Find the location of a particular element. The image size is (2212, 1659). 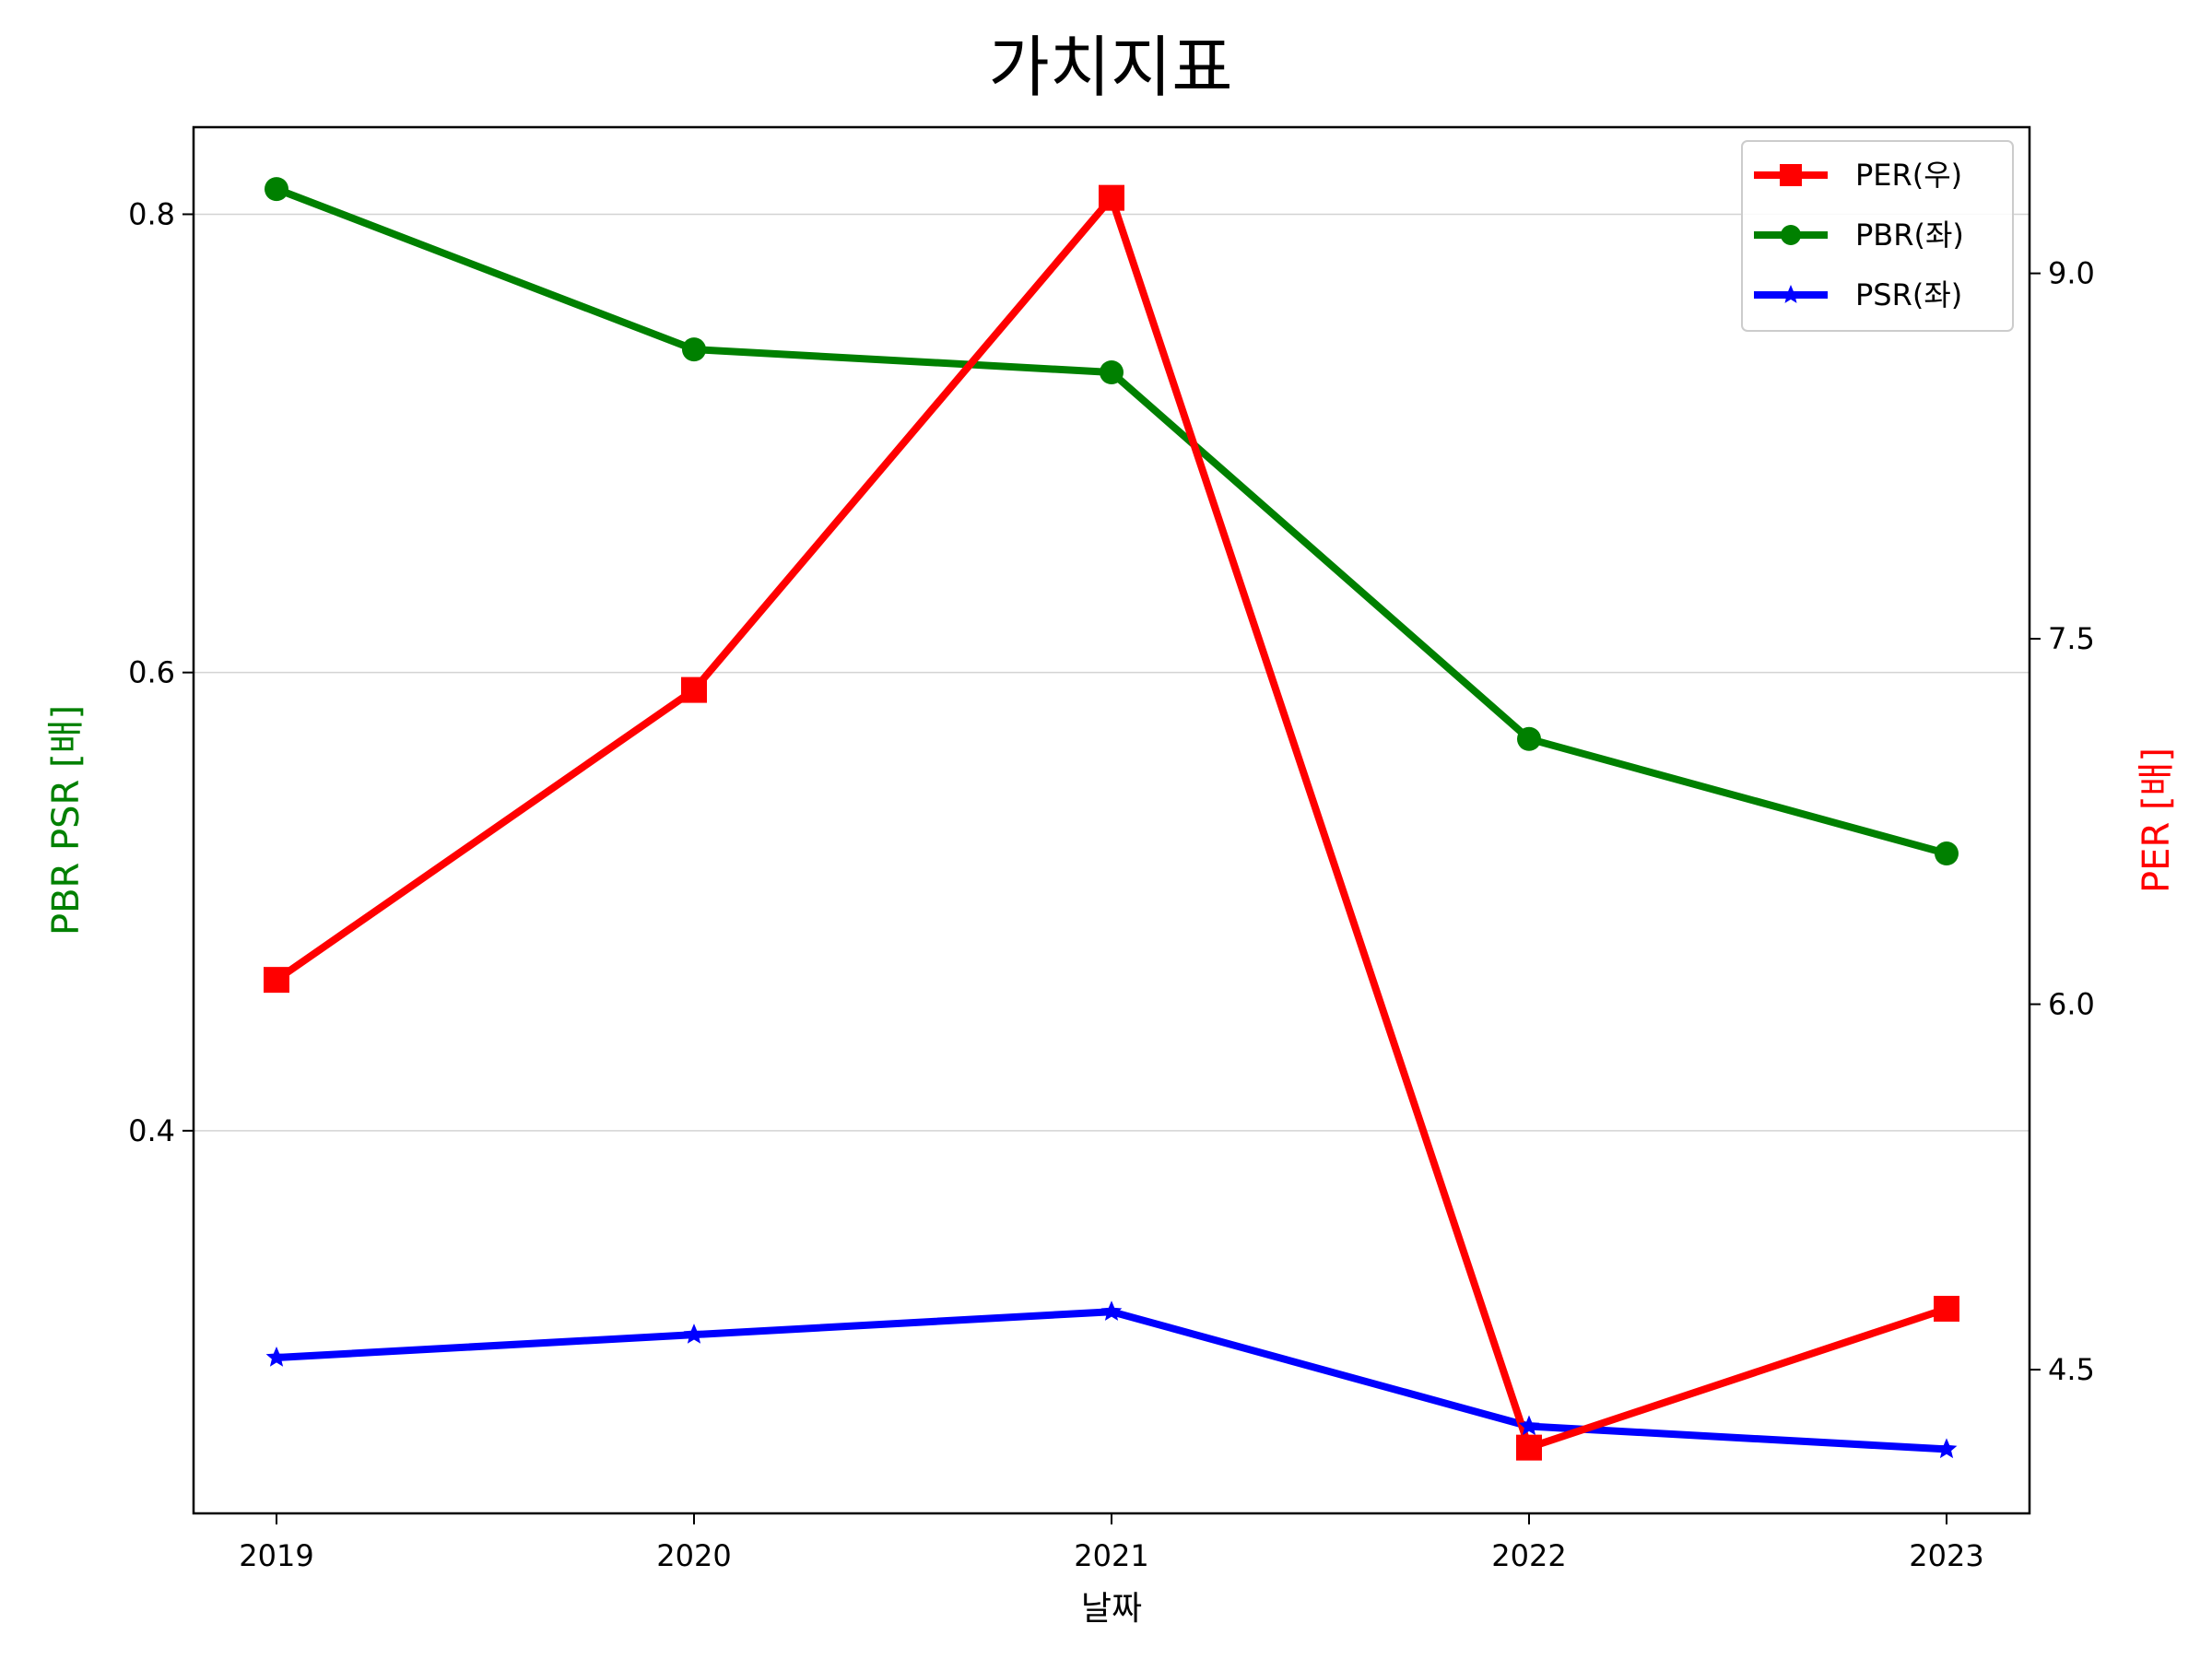

legend-marker-pbr is located at coordinates (1791, 235).